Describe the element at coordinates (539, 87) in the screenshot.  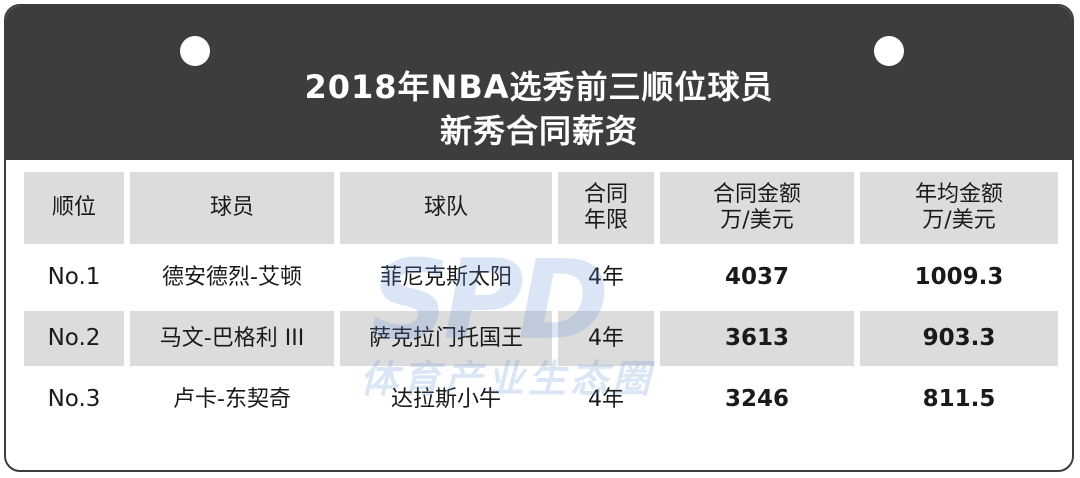
I see `title-line-1: 2018年NBA选秀前三顺位球员` at that location.